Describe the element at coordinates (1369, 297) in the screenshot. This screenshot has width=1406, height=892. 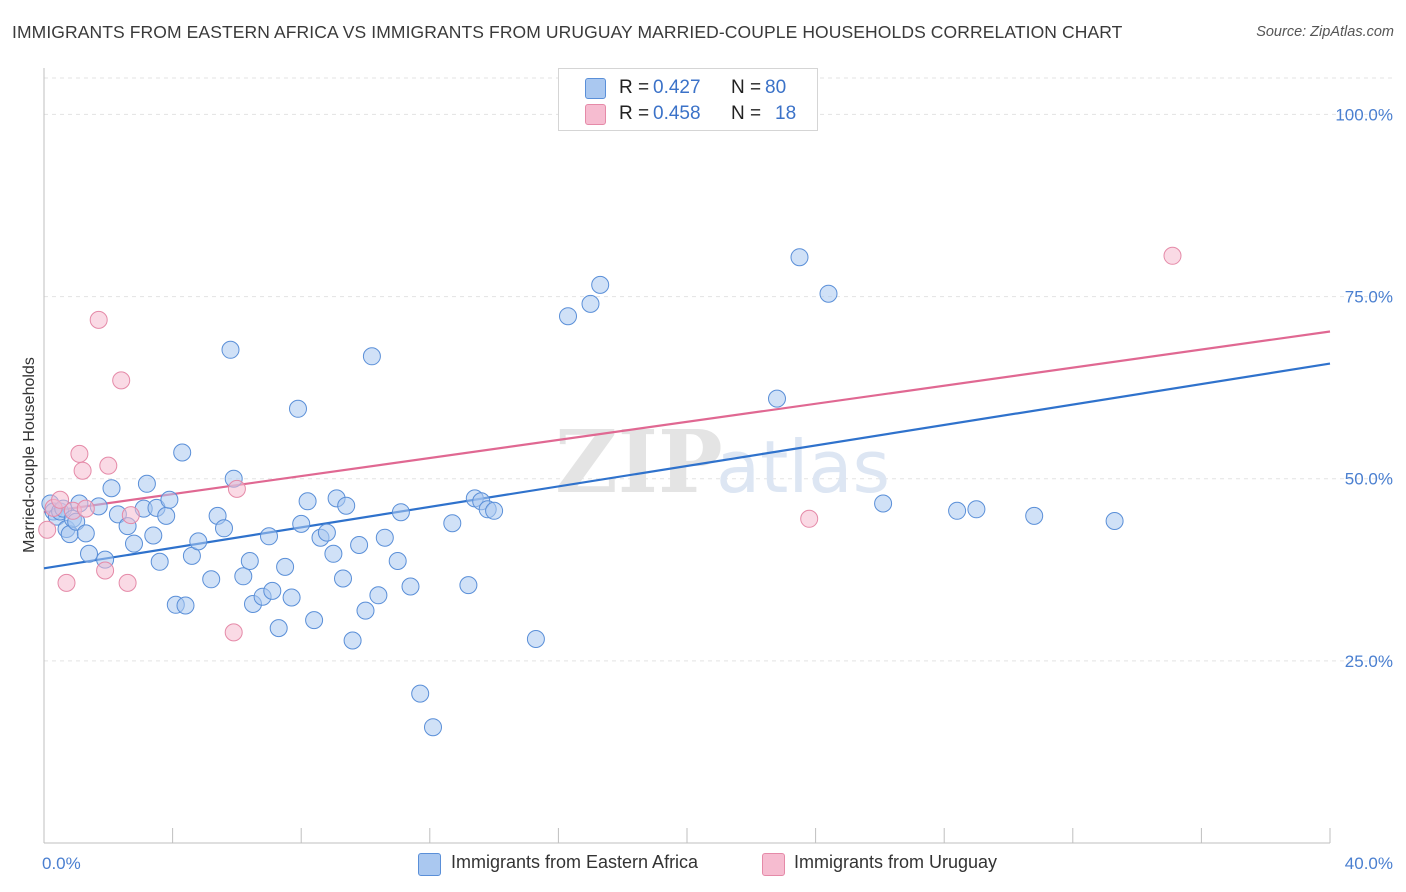
I see `y-tick-label: 75.0%` at that location.